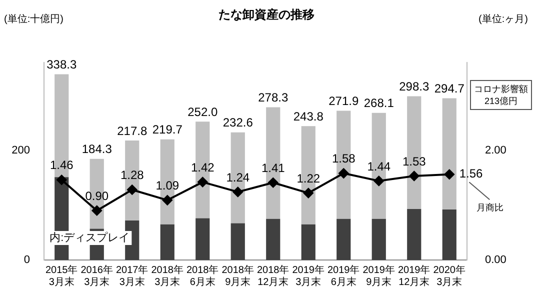  I want to click on x-tick-label: 2020年 3月末, so click(449, 276).